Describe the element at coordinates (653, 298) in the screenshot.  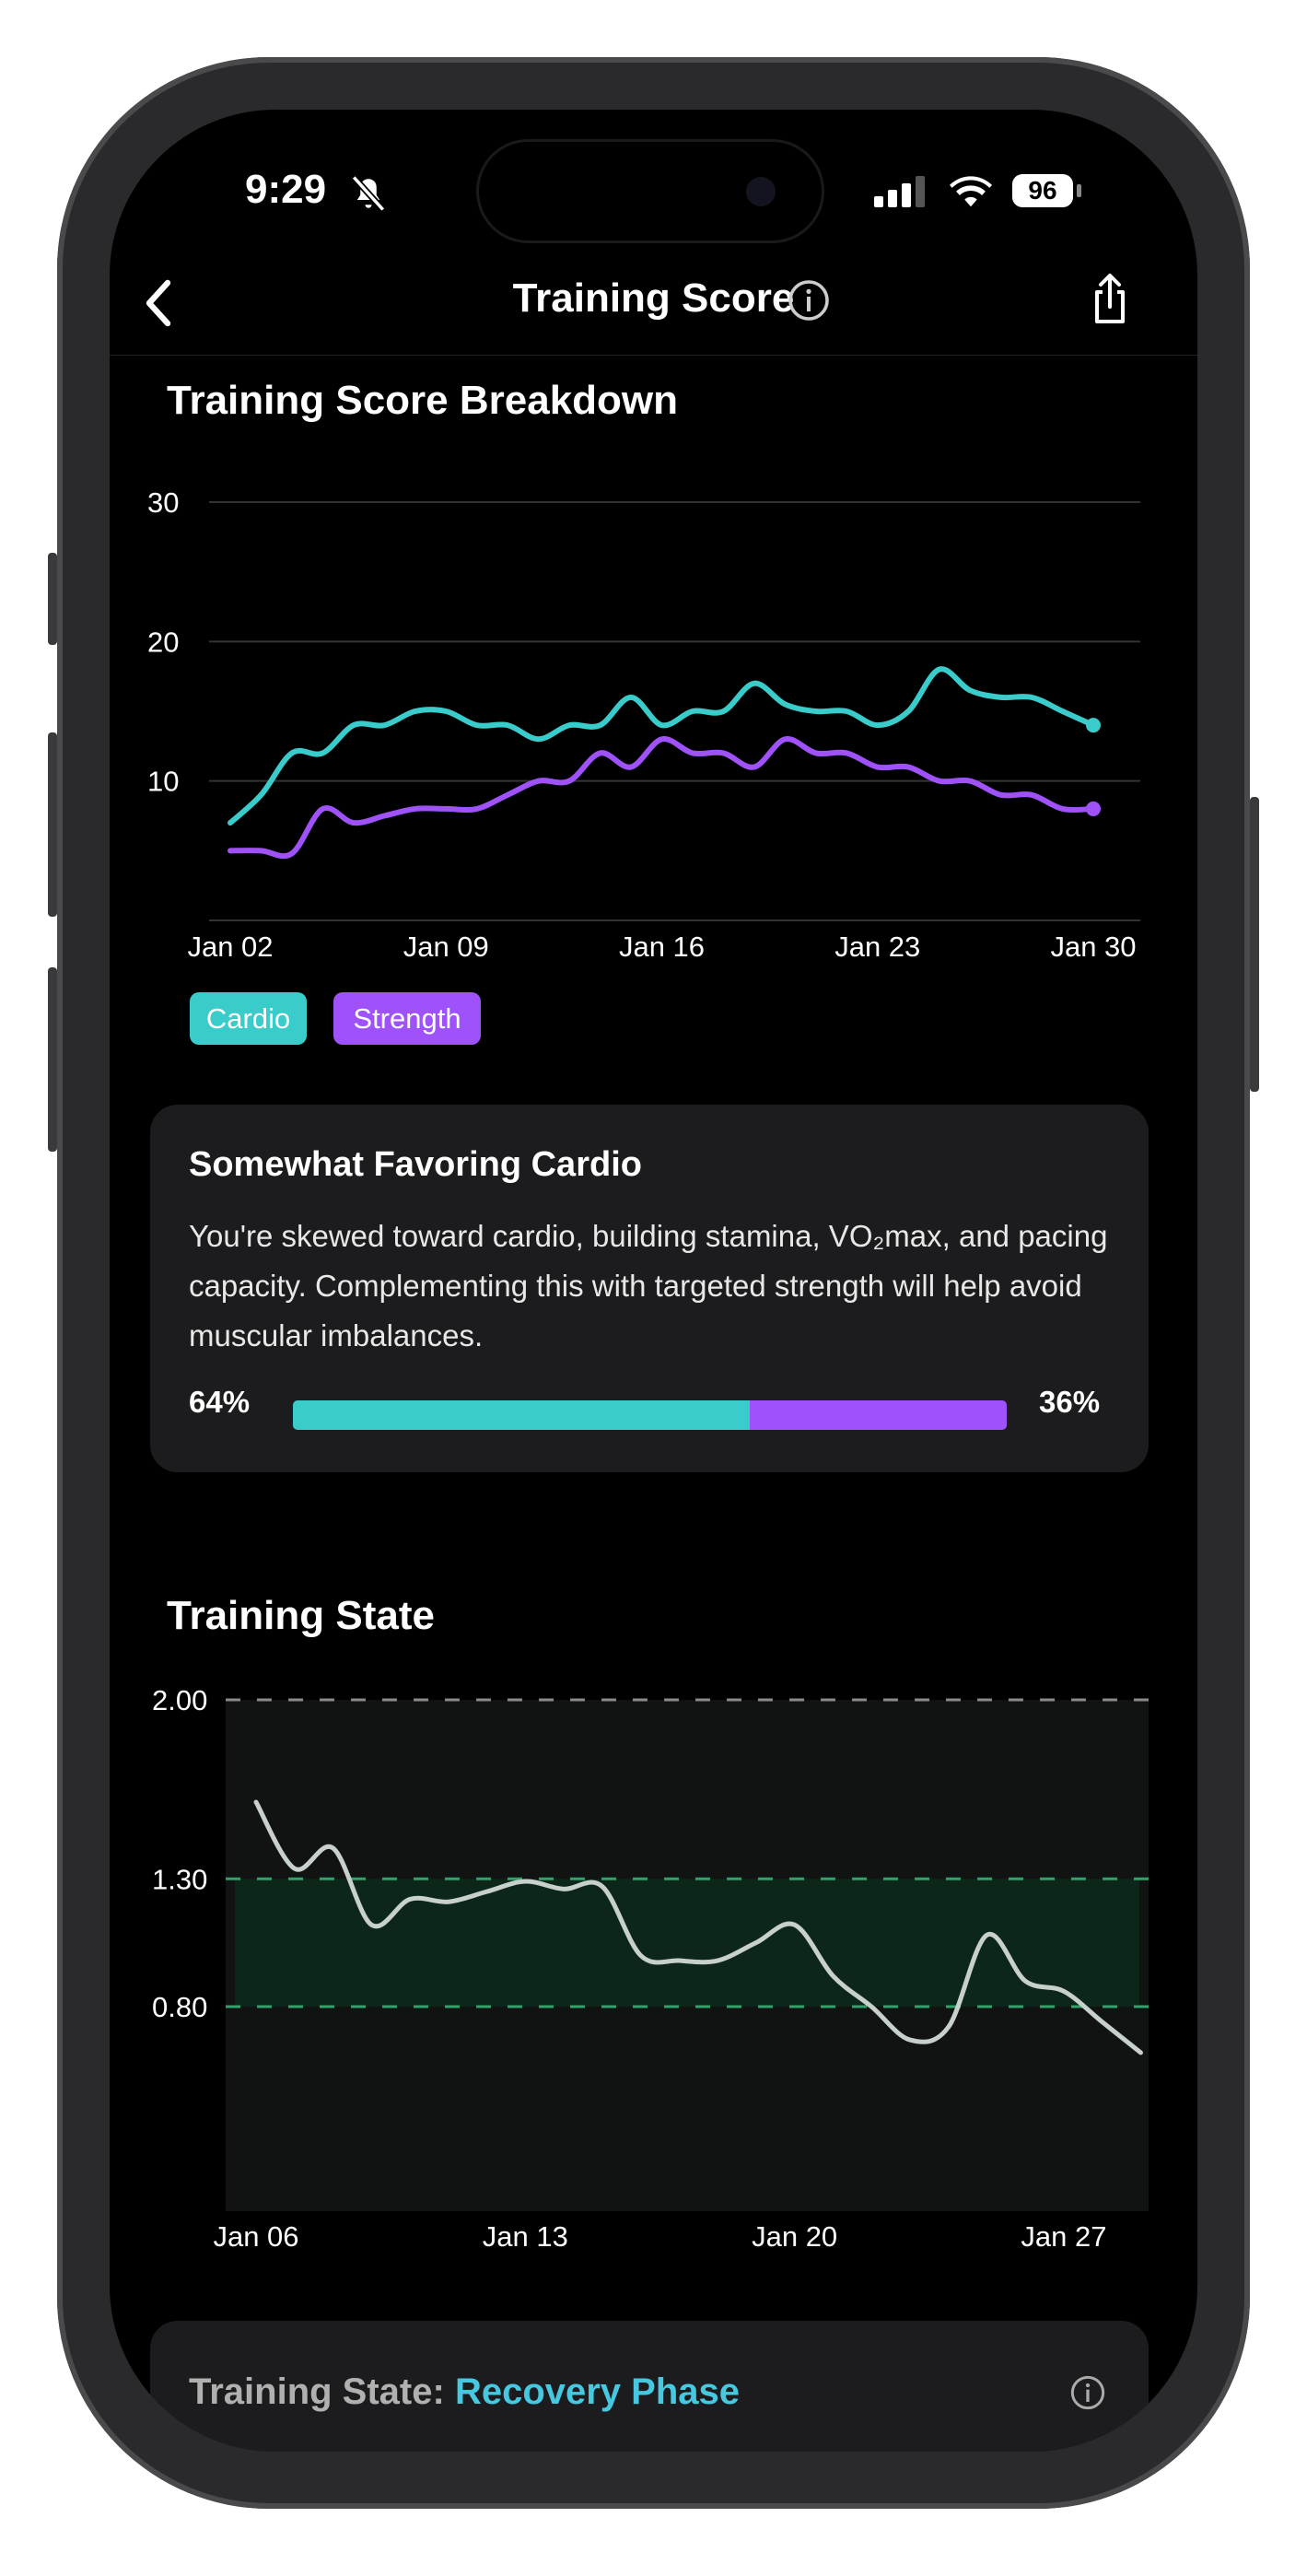
I see `page-title: Training Score` at that location.